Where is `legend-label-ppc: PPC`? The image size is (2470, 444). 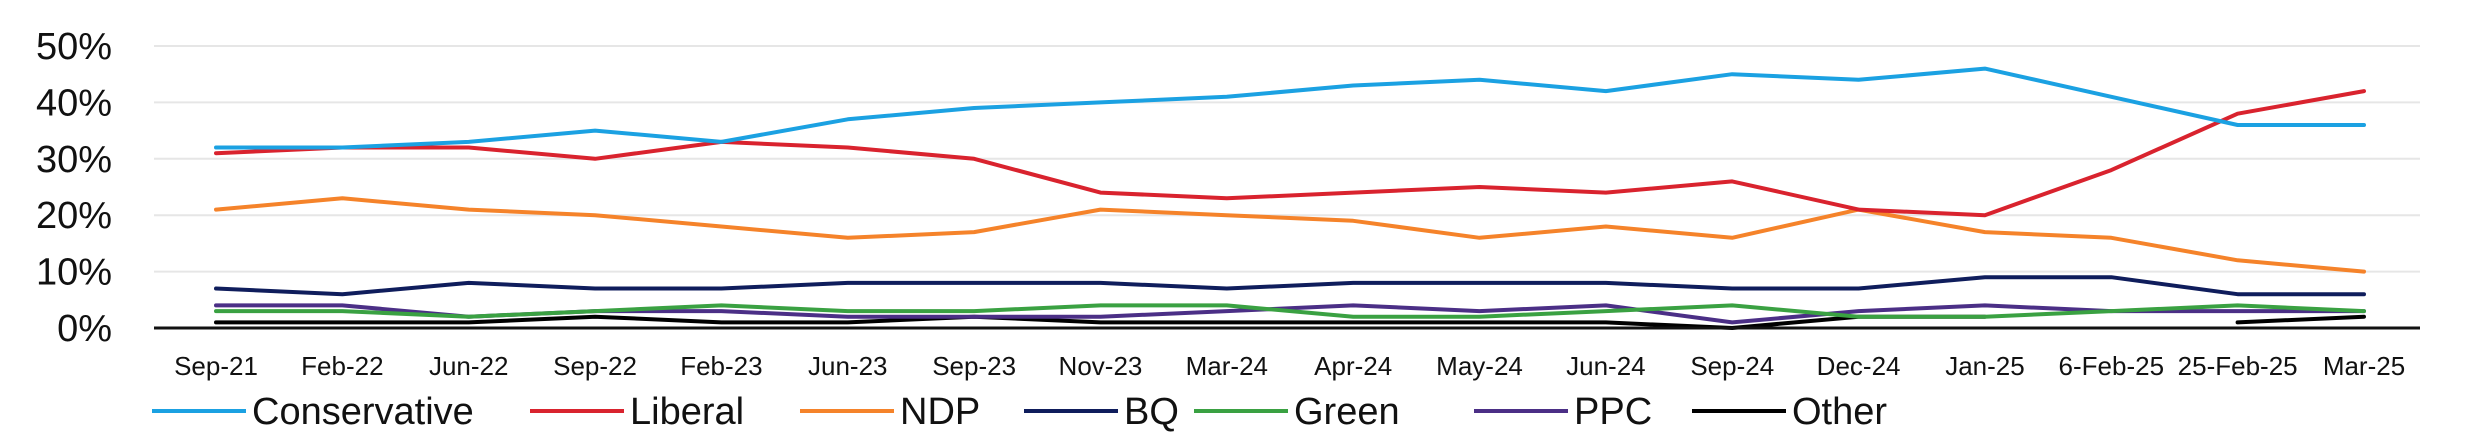 legend-label-ppc: PPC is located at coordinates (1613, 412).